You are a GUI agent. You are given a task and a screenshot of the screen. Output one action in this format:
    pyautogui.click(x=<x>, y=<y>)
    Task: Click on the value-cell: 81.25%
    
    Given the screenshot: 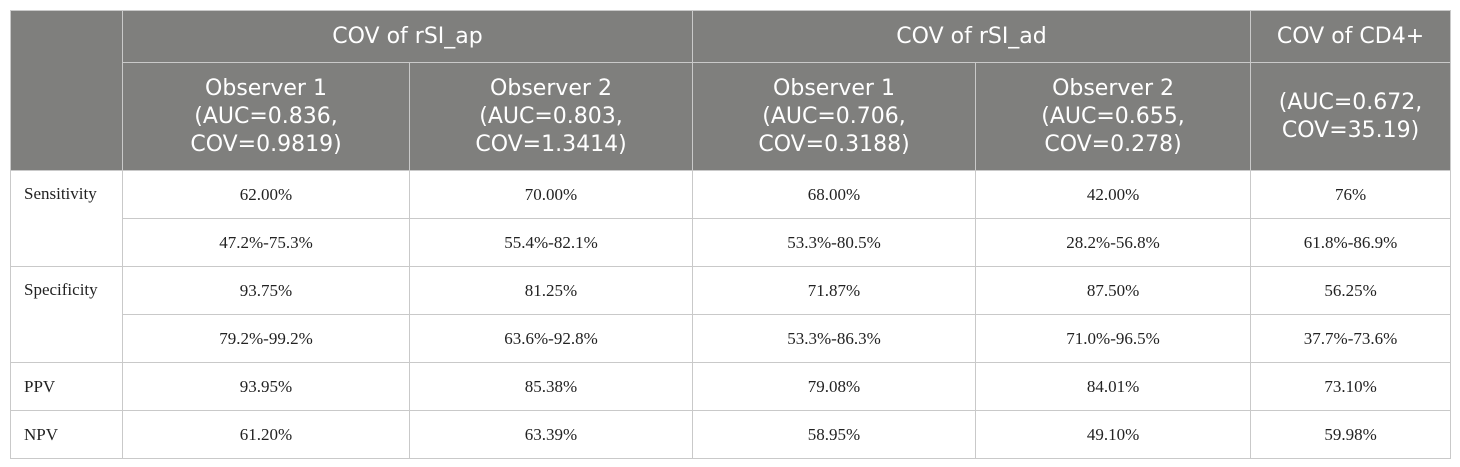 What is the action you would take?
    pyautogui.click(x=551, y=290)
    